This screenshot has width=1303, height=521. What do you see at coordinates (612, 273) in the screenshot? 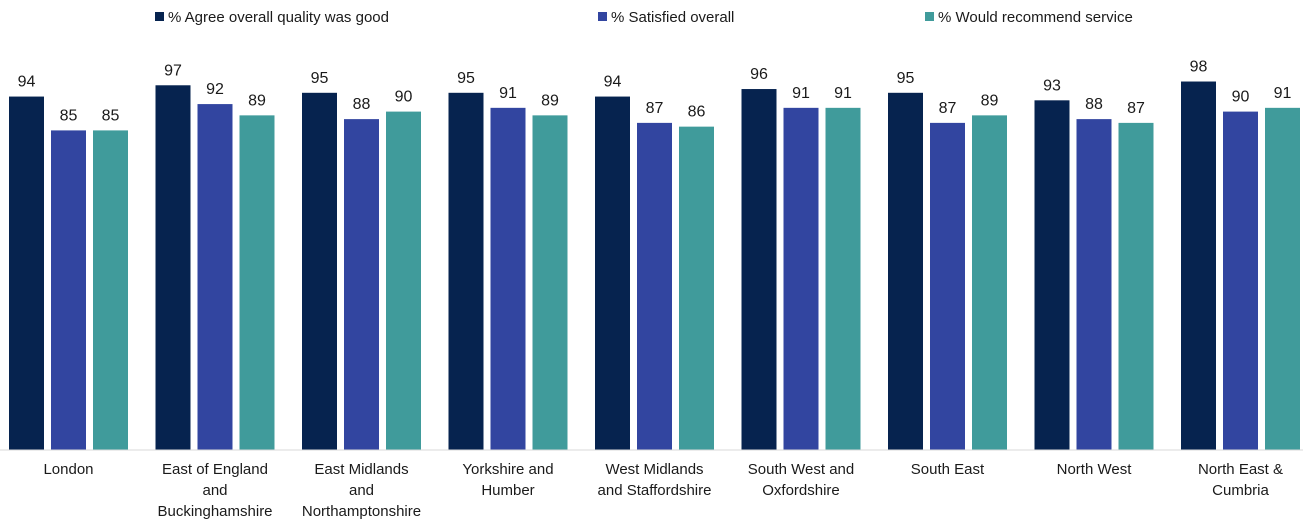
I see `bar-west-midlands-and-staffordshire-agree-overall-quality-was-good` at bounding box center [612, 273].